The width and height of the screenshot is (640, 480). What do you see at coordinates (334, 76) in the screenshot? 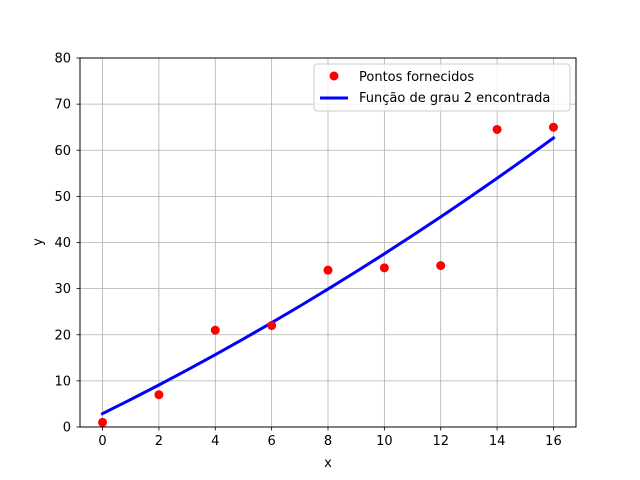
I see `legend-scatter-marker` at bounding box center [334, 76].